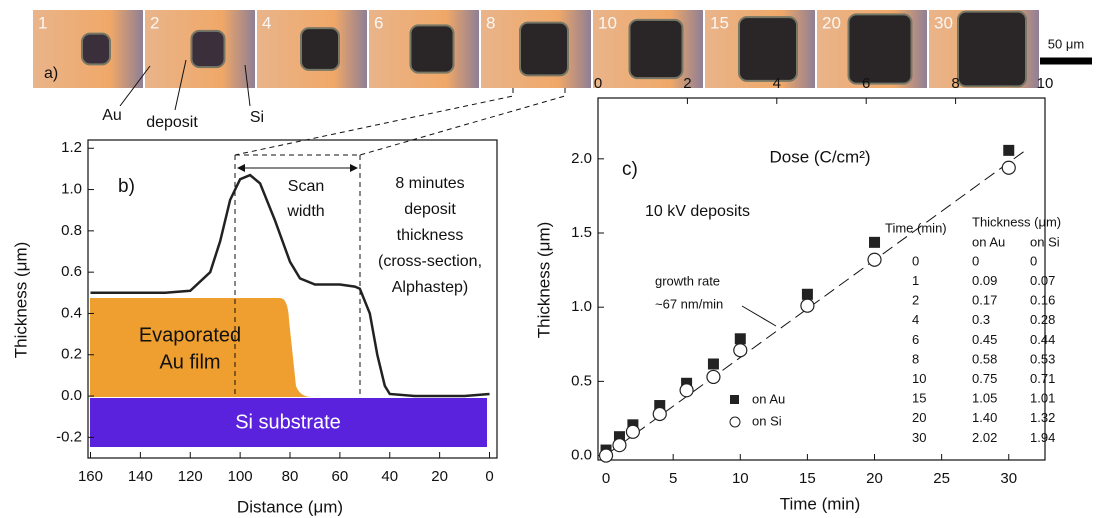 This screenshot has width=1096, height=518. What do you see at coordinates (919, 378) in the screenshot?
I see `table-cell: 10` at bounding box center [919, 378].